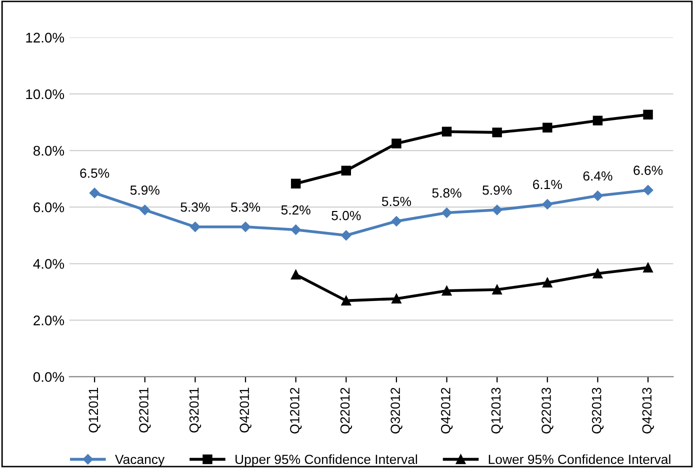  I want to click on x-tick-label: Q22011, so click(145, 410).